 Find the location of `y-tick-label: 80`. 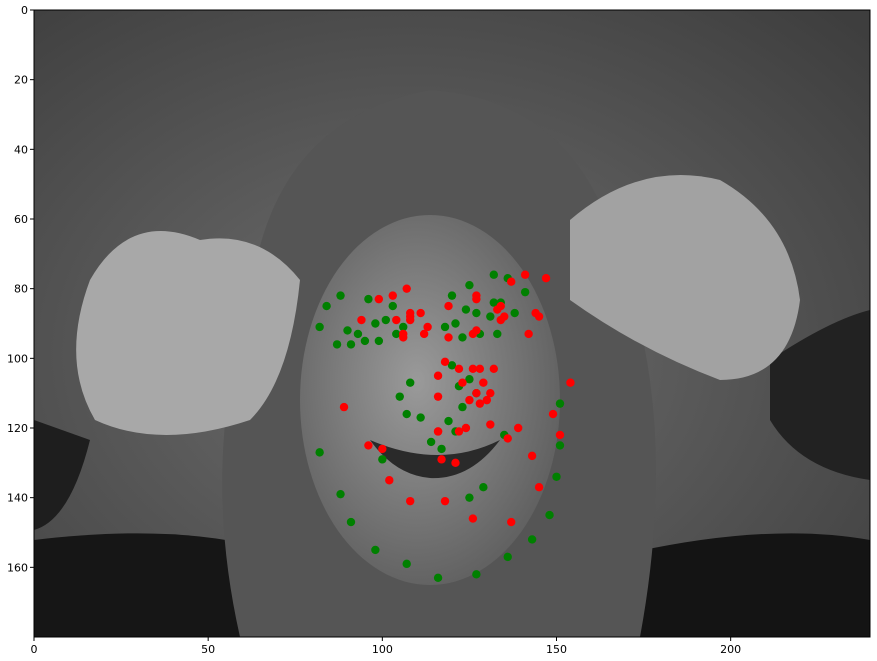

y-tick-label: 80 is located at coordinates (21, 289).